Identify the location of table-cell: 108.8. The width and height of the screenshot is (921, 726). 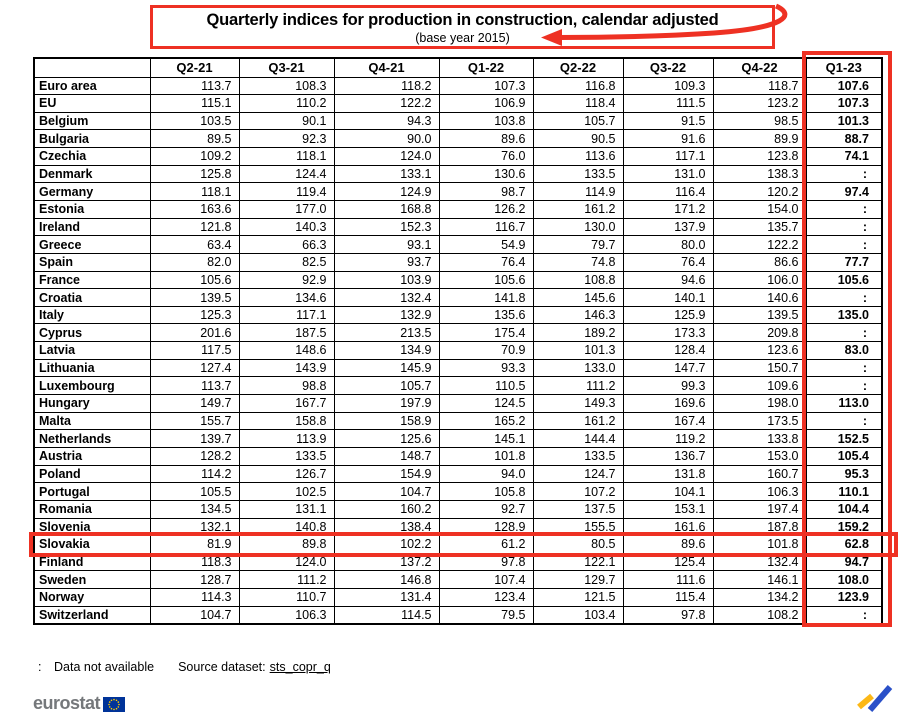
(578, 280).